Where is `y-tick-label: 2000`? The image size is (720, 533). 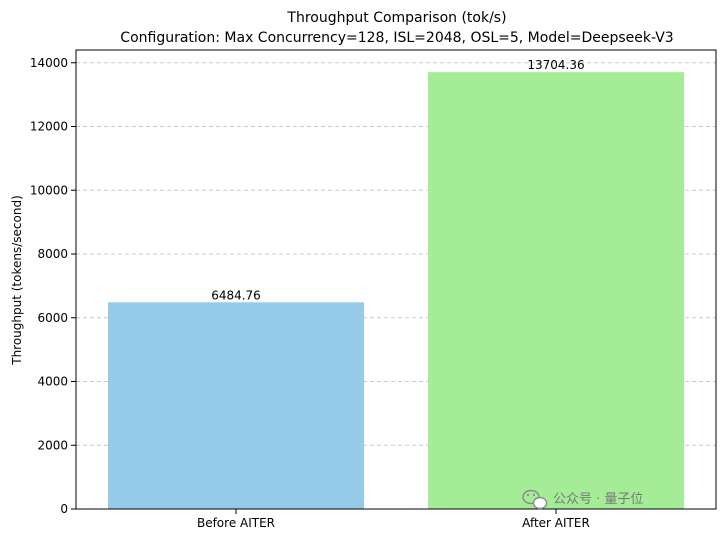
y-tick-label: 2000 is located at coordinates (52, 445).